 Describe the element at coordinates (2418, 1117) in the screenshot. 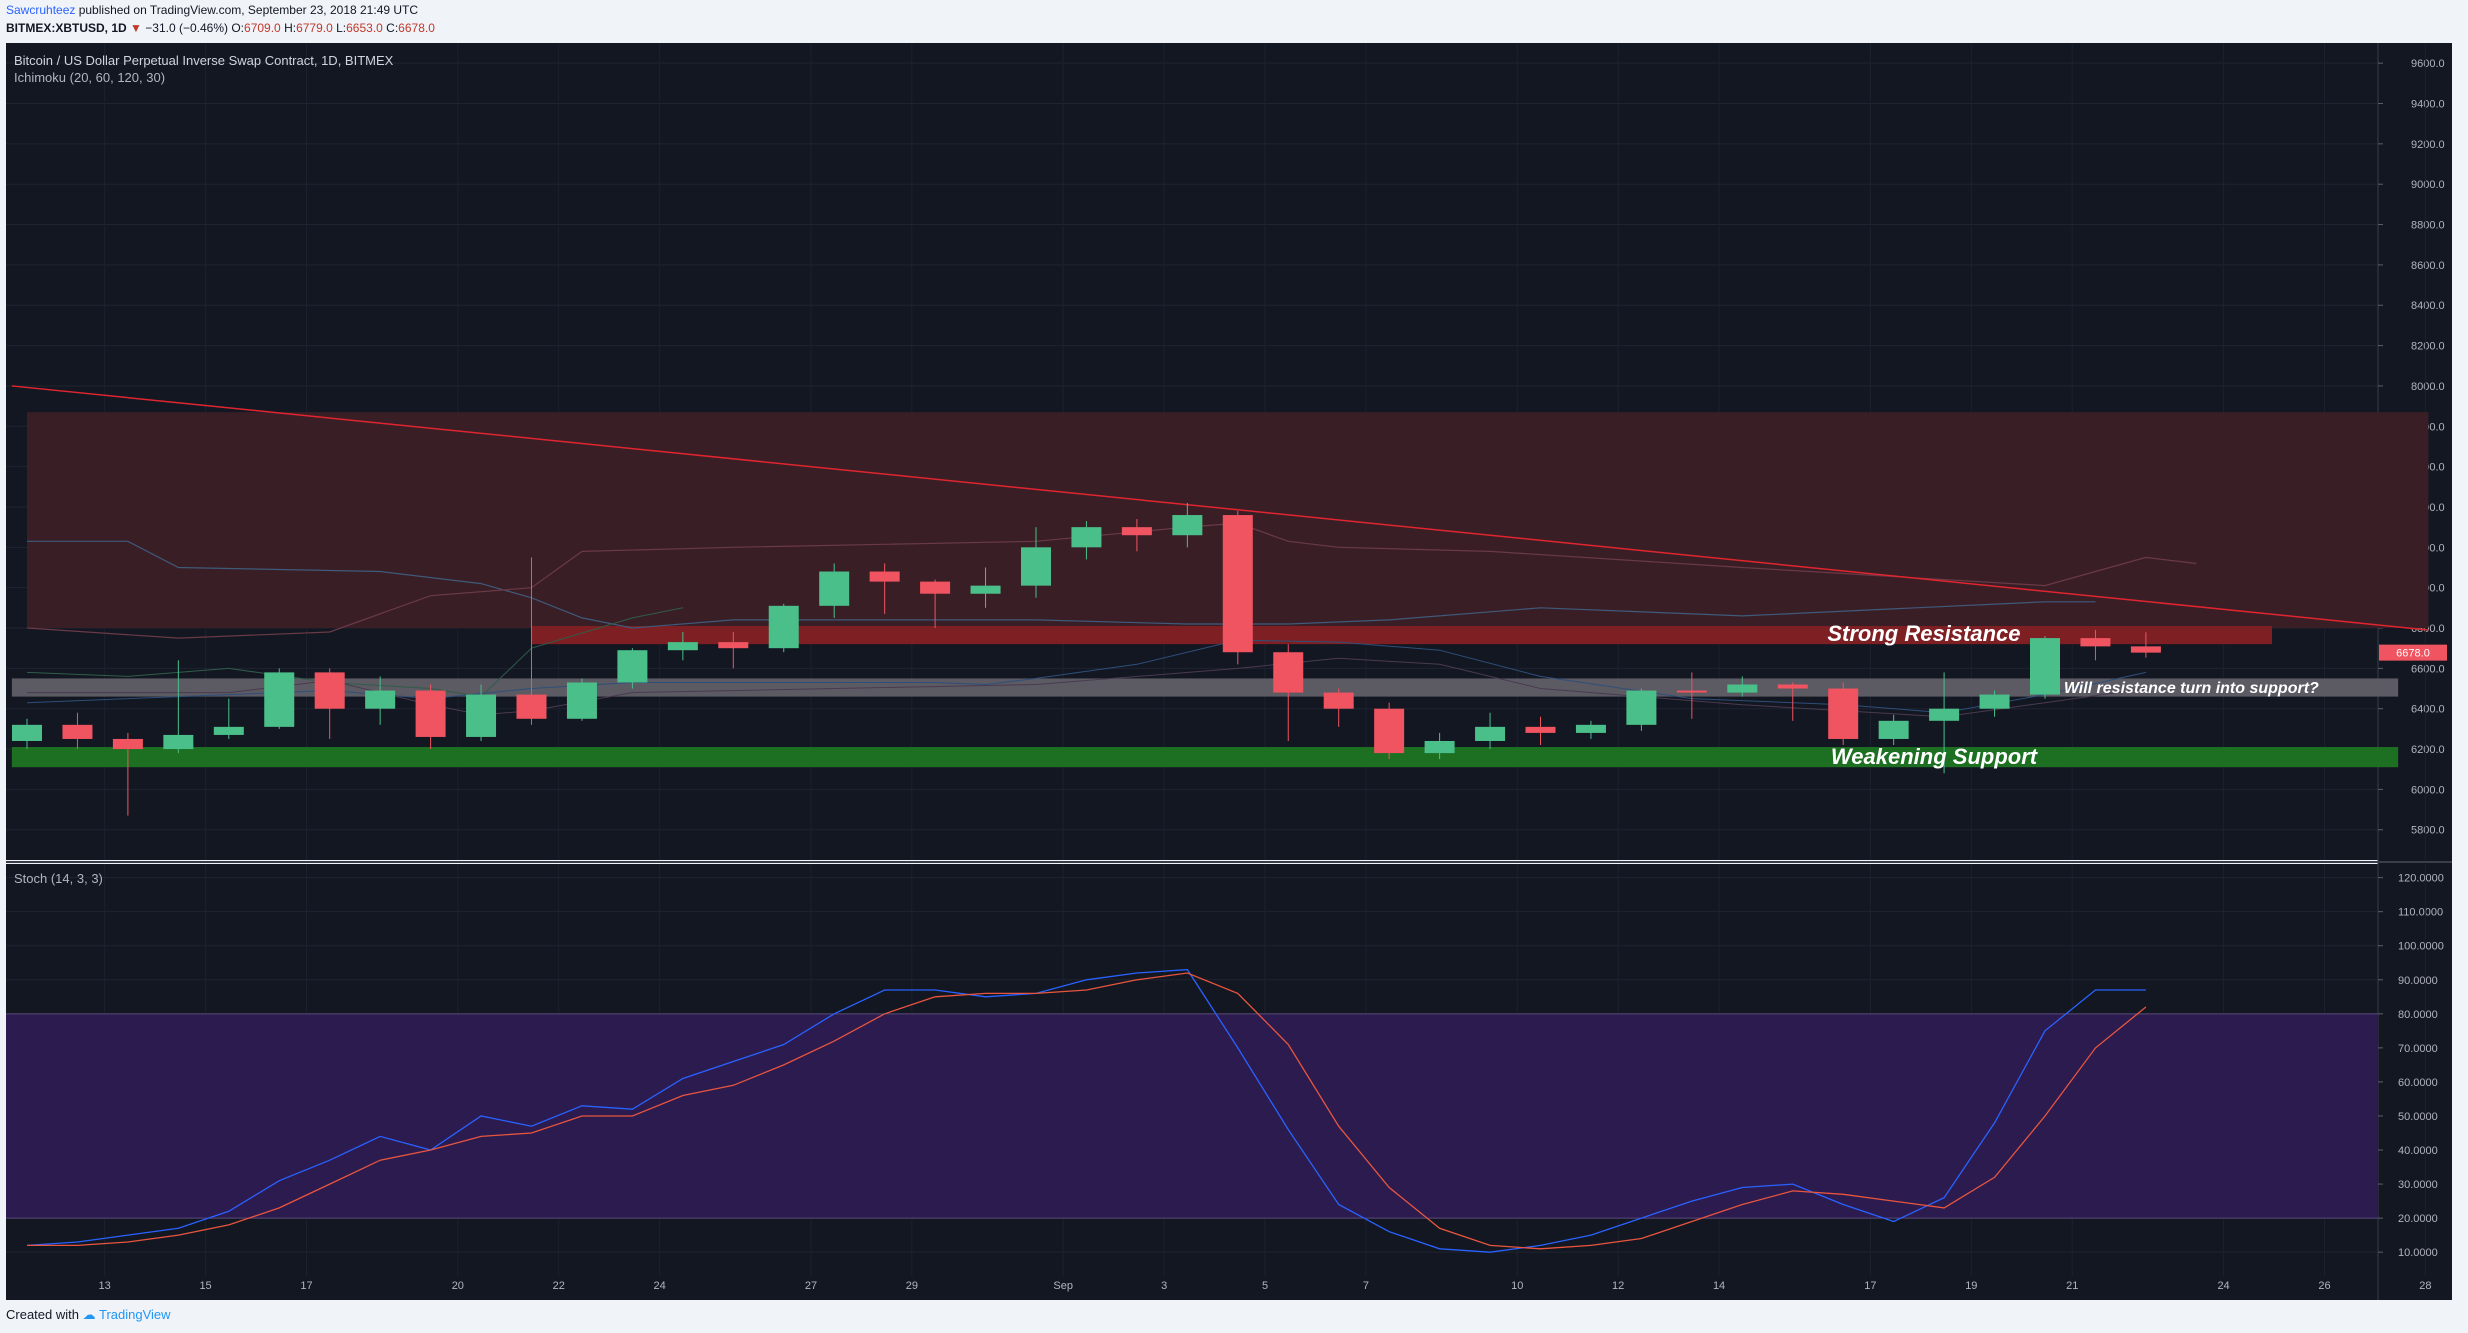

I see `stoch-tick-label: 50.0000` at that location.